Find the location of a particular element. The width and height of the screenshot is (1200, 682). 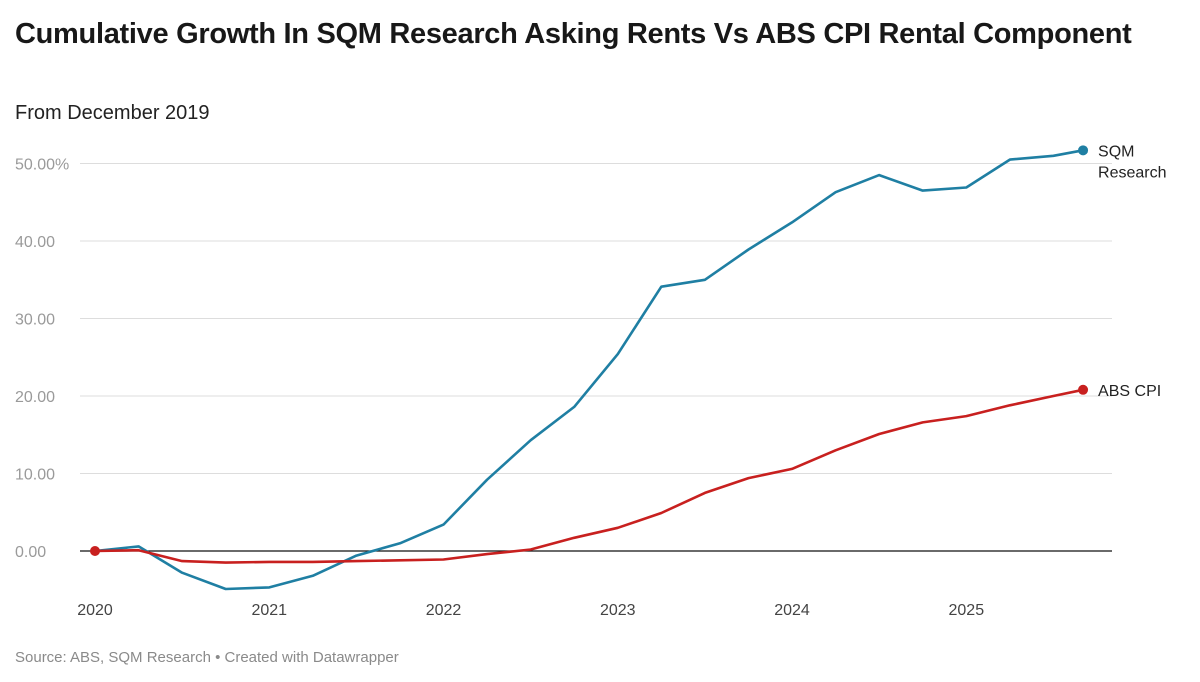

series-label: ABS CPI is located at coordinates (1129, 391).